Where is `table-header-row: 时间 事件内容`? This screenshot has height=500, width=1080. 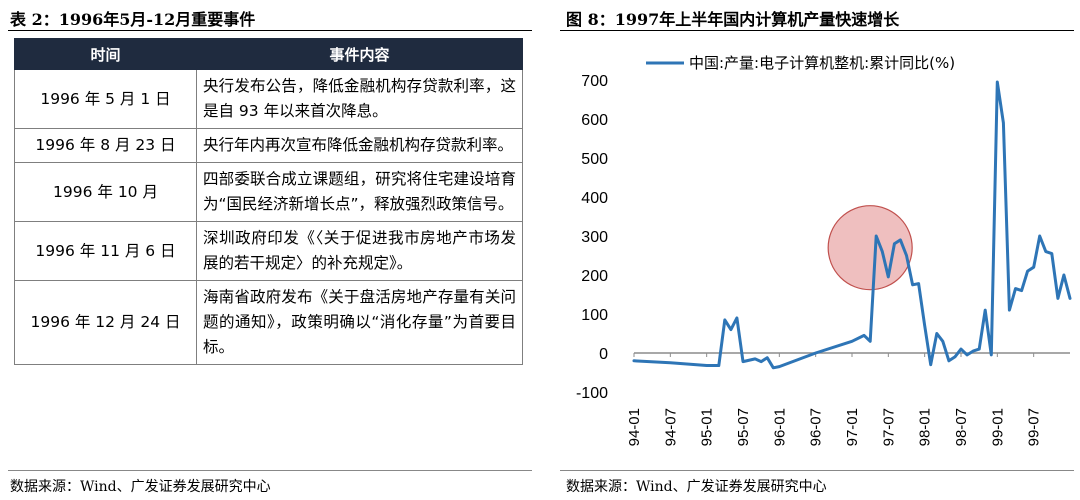
table-header-row: 时间 事件内容 is located at coordinates (268, 54).